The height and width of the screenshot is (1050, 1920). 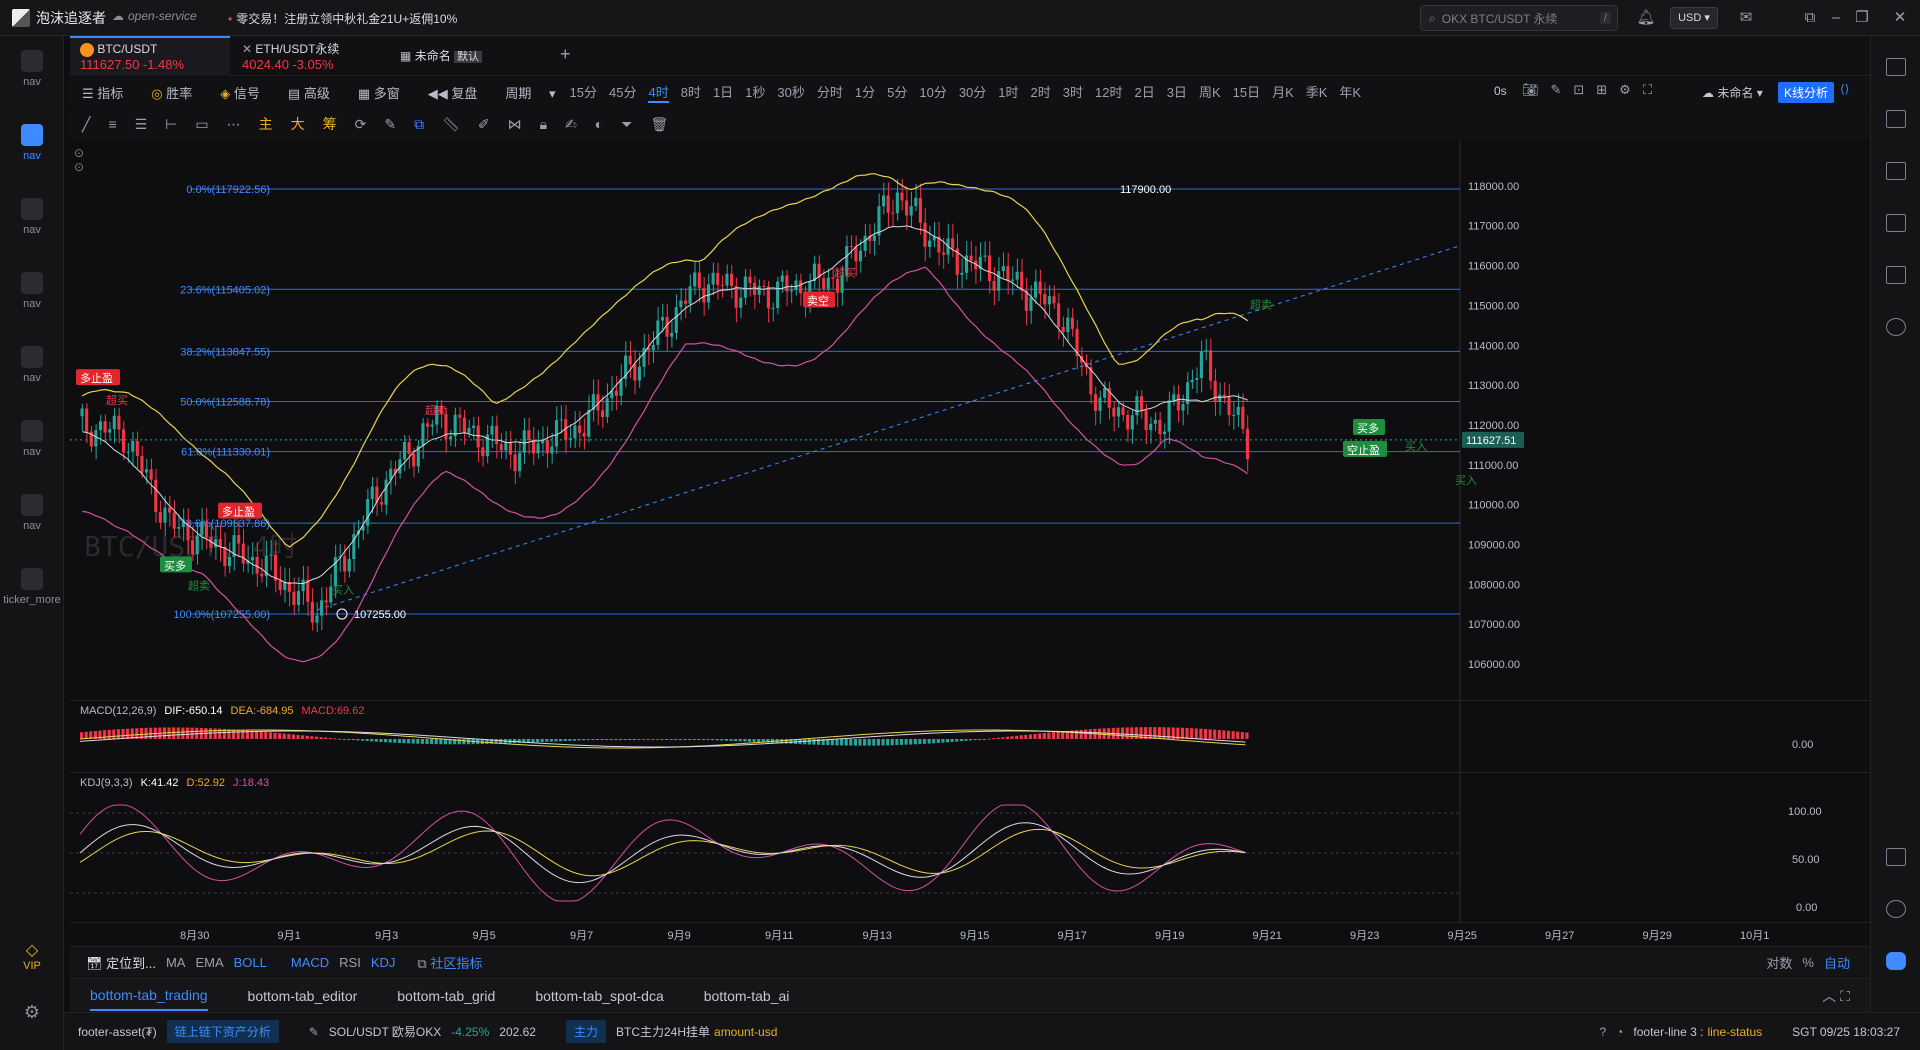 What do you see at coordinates (202, 123) in the screenshot?
I see `rect-icon: ▭` at bounding box center [202, 123].